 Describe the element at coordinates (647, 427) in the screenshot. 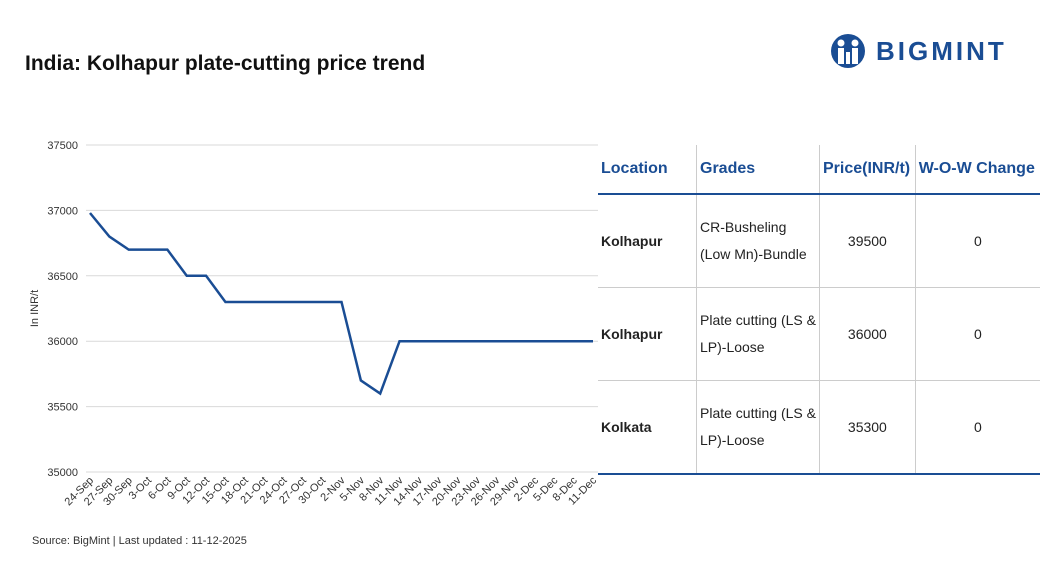

I see `cell: Kolkata` at that location.